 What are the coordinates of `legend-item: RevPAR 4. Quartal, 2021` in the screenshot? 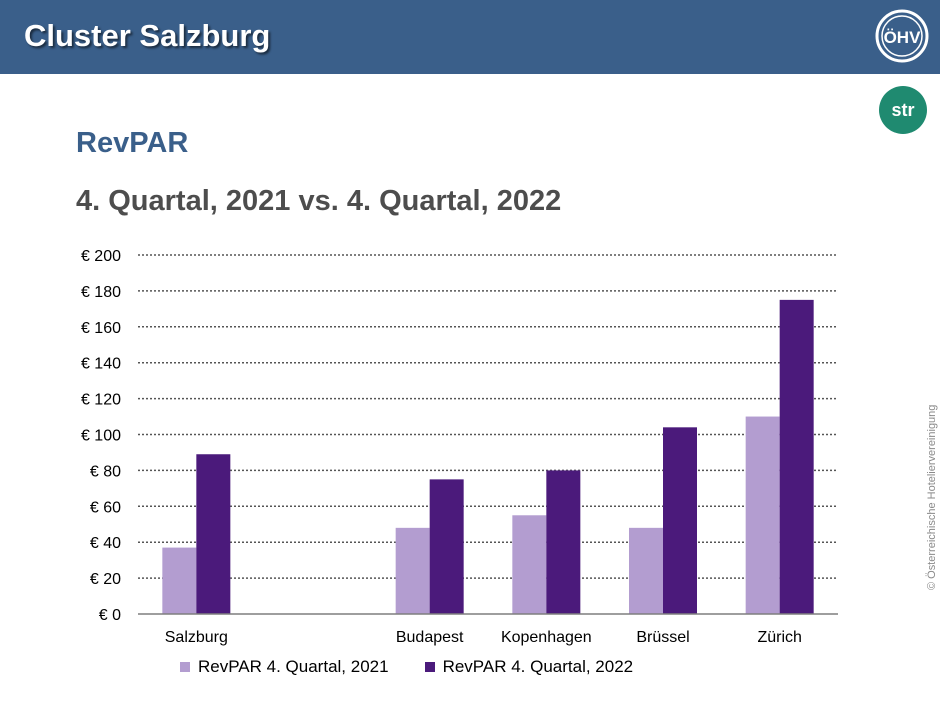 It's located at (284, 667).